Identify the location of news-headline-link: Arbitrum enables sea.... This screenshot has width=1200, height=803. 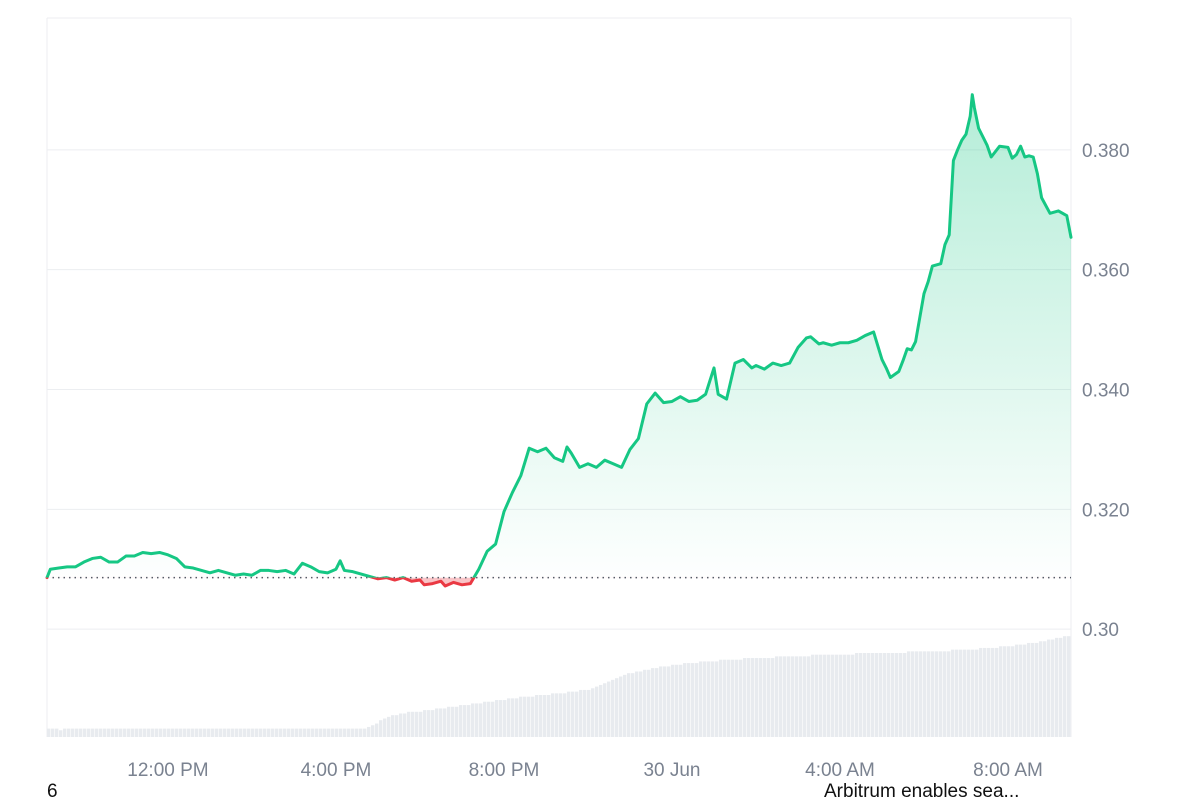
(922, 791).